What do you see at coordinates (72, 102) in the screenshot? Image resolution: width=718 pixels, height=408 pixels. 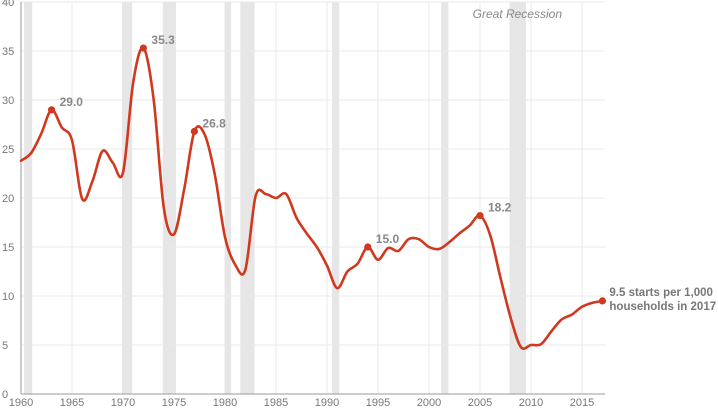 I see `data-label-1963: 29.0` at bounding box center [72, 102].